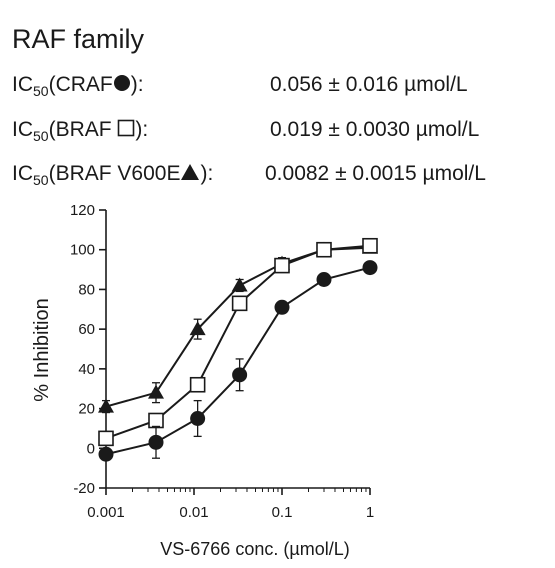 Image resolution: width=555 pixels, height=568 pixels. What do you see at coordinates (86, 369) in the screenshot?
I see `y-tick-label: 40` at bounding box center [86, 369].